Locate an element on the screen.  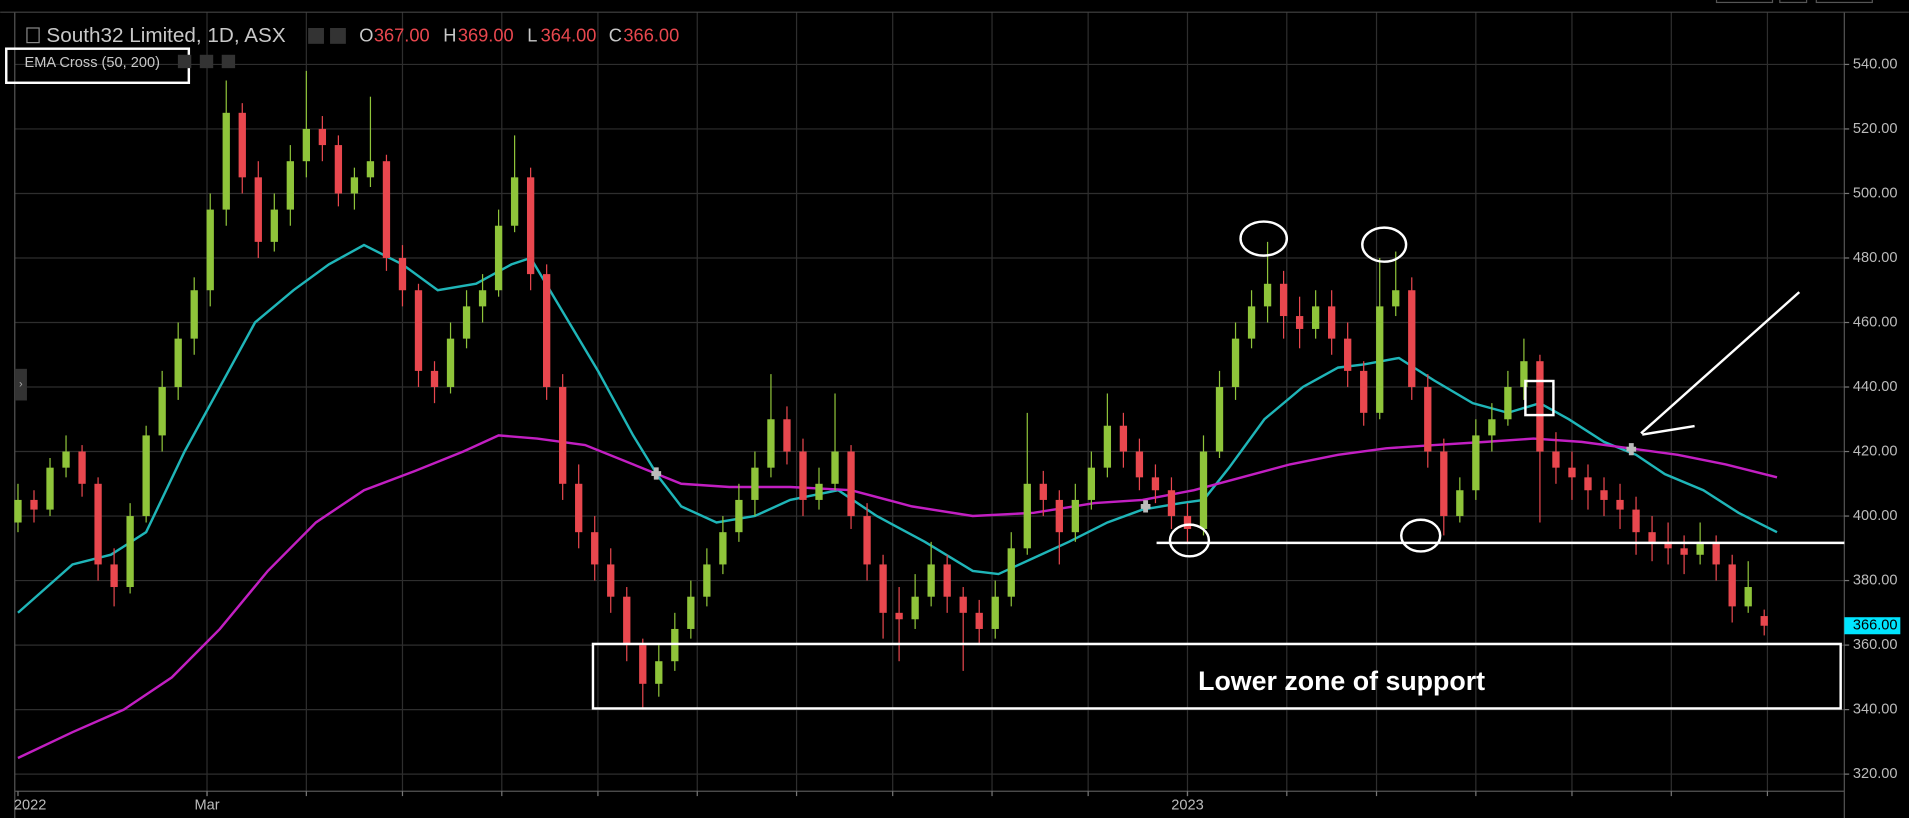
settings-icon is located at coordinates (338, 35).